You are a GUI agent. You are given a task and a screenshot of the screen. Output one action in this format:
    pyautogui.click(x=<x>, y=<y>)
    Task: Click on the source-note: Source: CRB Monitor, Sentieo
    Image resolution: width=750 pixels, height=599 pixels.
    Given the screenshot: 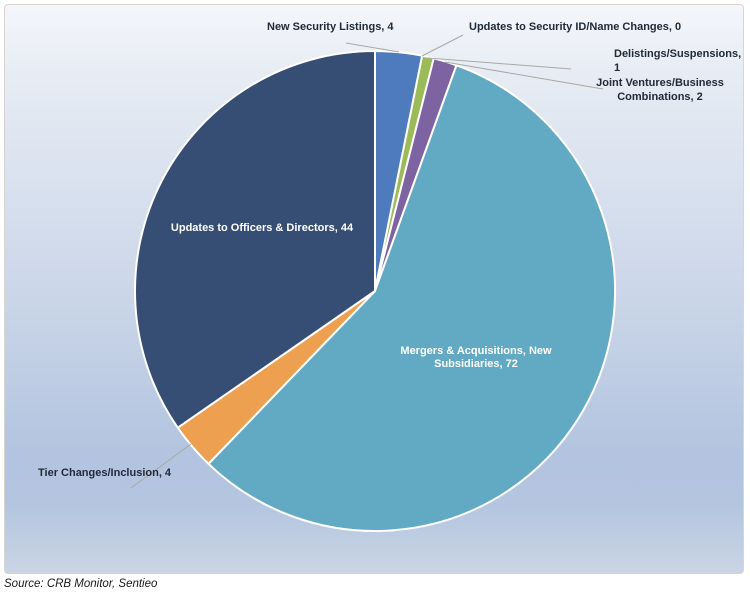 What is the action you would take?
    pyautogui.click(x=81, y=584)
    